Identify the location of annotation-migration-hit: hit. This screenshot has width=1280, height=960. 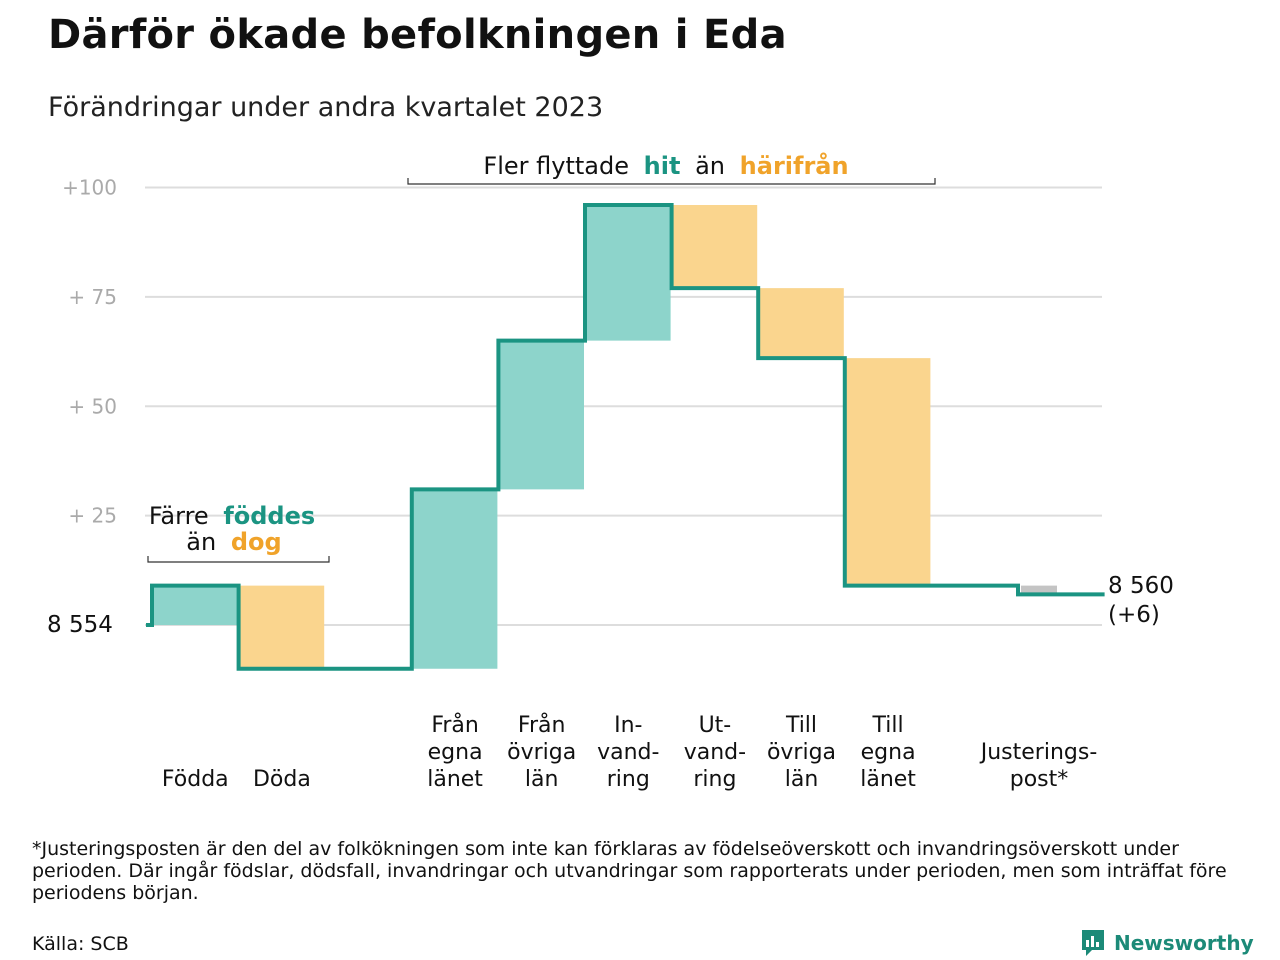
(662, 166).